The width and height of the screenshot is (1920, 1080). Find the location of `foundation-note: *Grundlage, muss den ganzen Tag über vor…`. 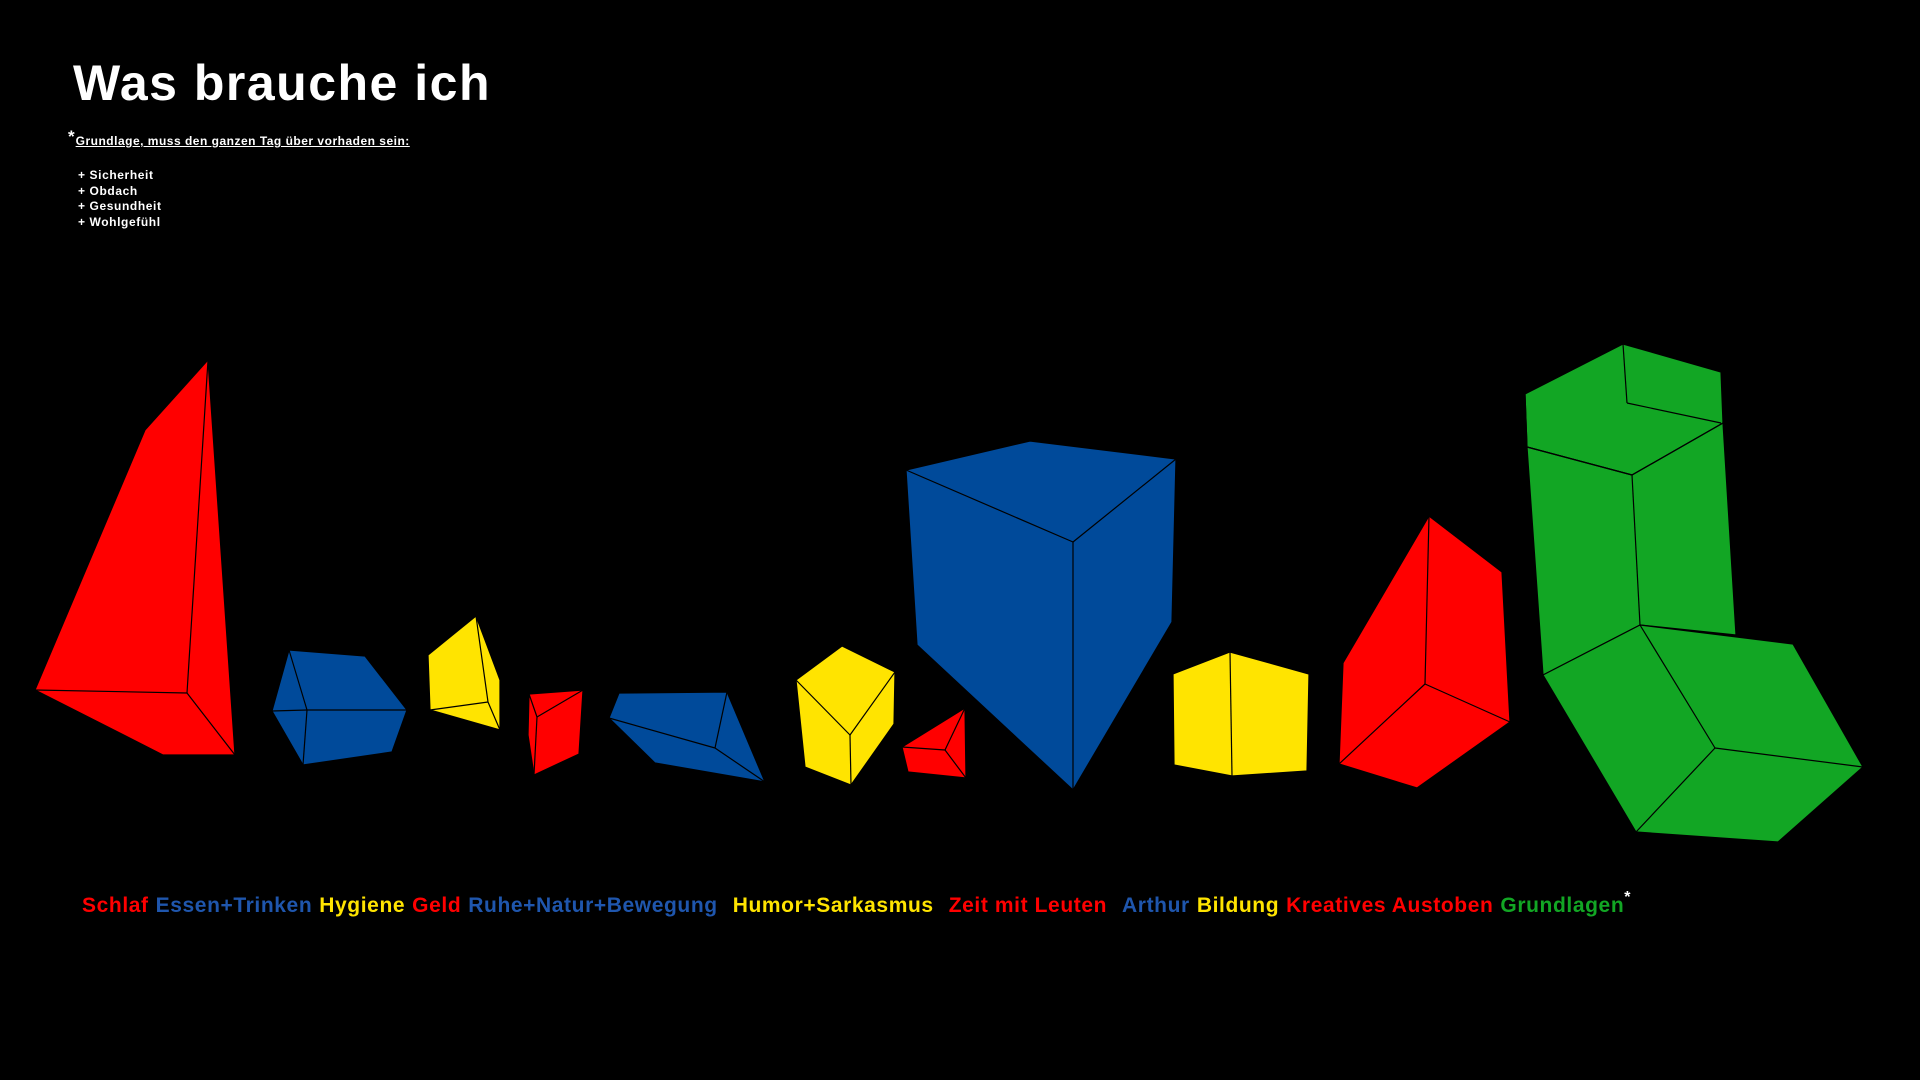

foundation-note: *Grundlage, muss den ganzen Tag über vor… is located at coordinates (239, 138).